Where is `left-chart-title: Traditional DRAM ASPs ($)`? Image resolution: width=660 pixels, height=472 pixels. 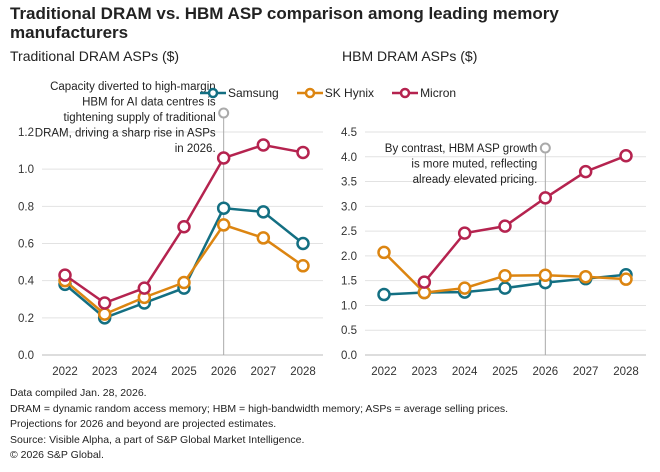
left-chart-title: Traditional DRAM ASPs ($) is located at coordinates (95, 56).